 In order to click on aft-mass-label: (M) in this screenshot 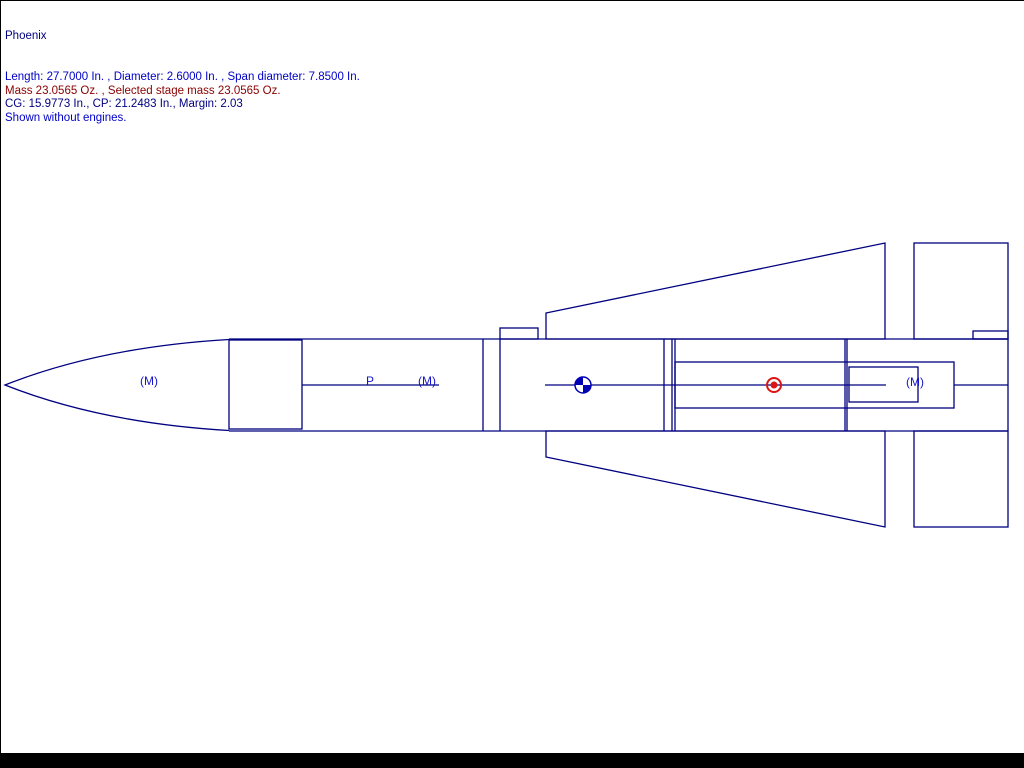, I will do `click(915, 382)`.